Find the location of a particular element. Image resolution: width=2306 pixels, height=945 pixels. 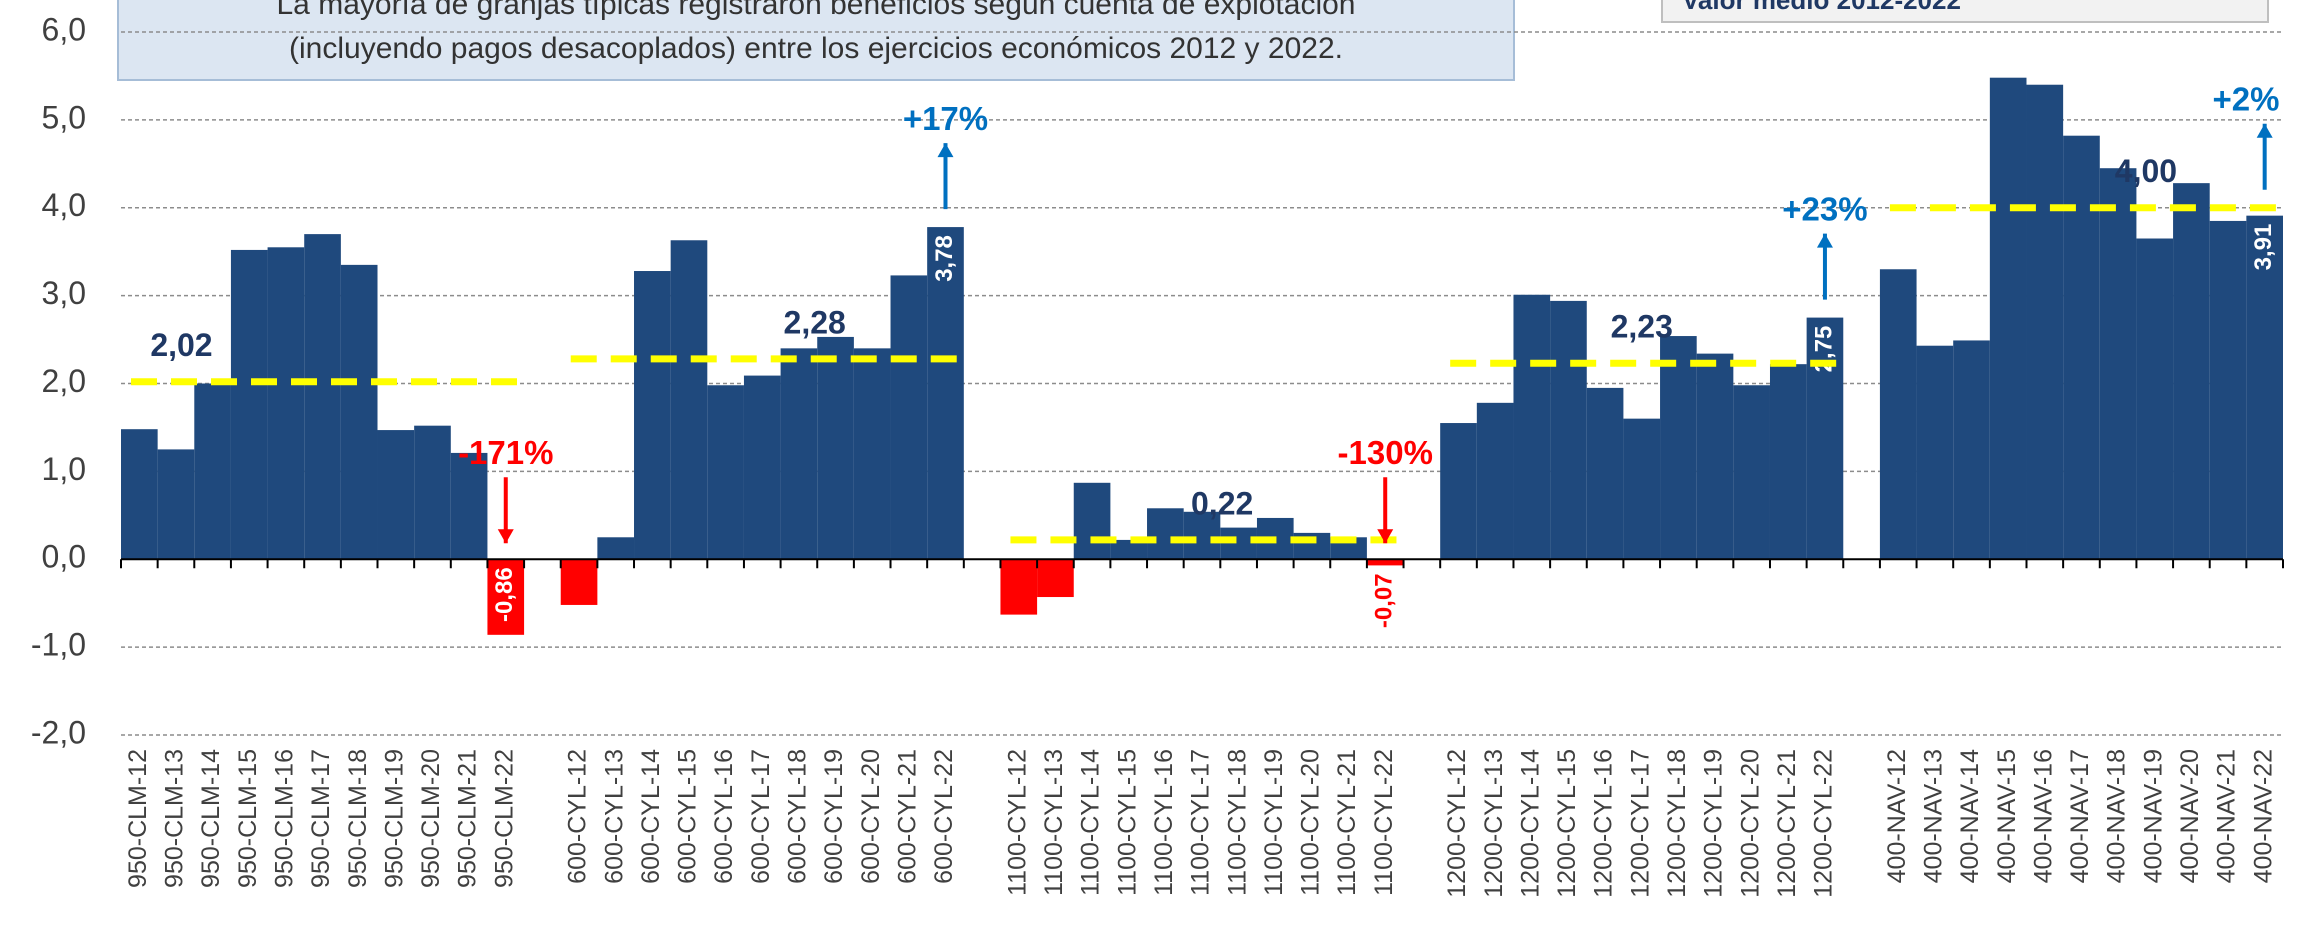

x-tick-label: 400-NAV-20 is located at coordinates (2190, 816).